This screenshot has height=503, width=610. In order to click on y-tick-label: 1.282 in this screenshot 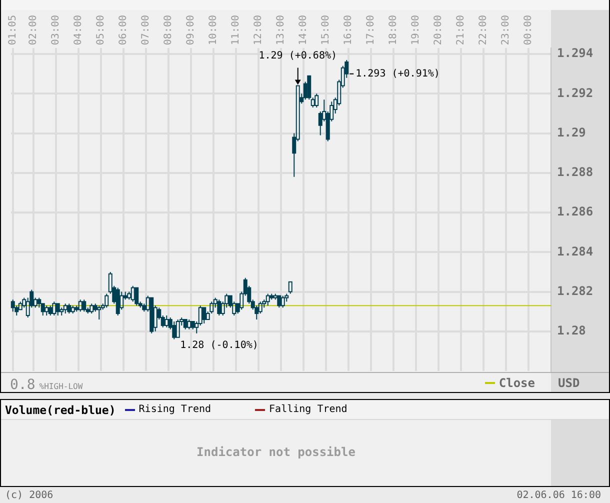, I will do `click(575, 291)`.